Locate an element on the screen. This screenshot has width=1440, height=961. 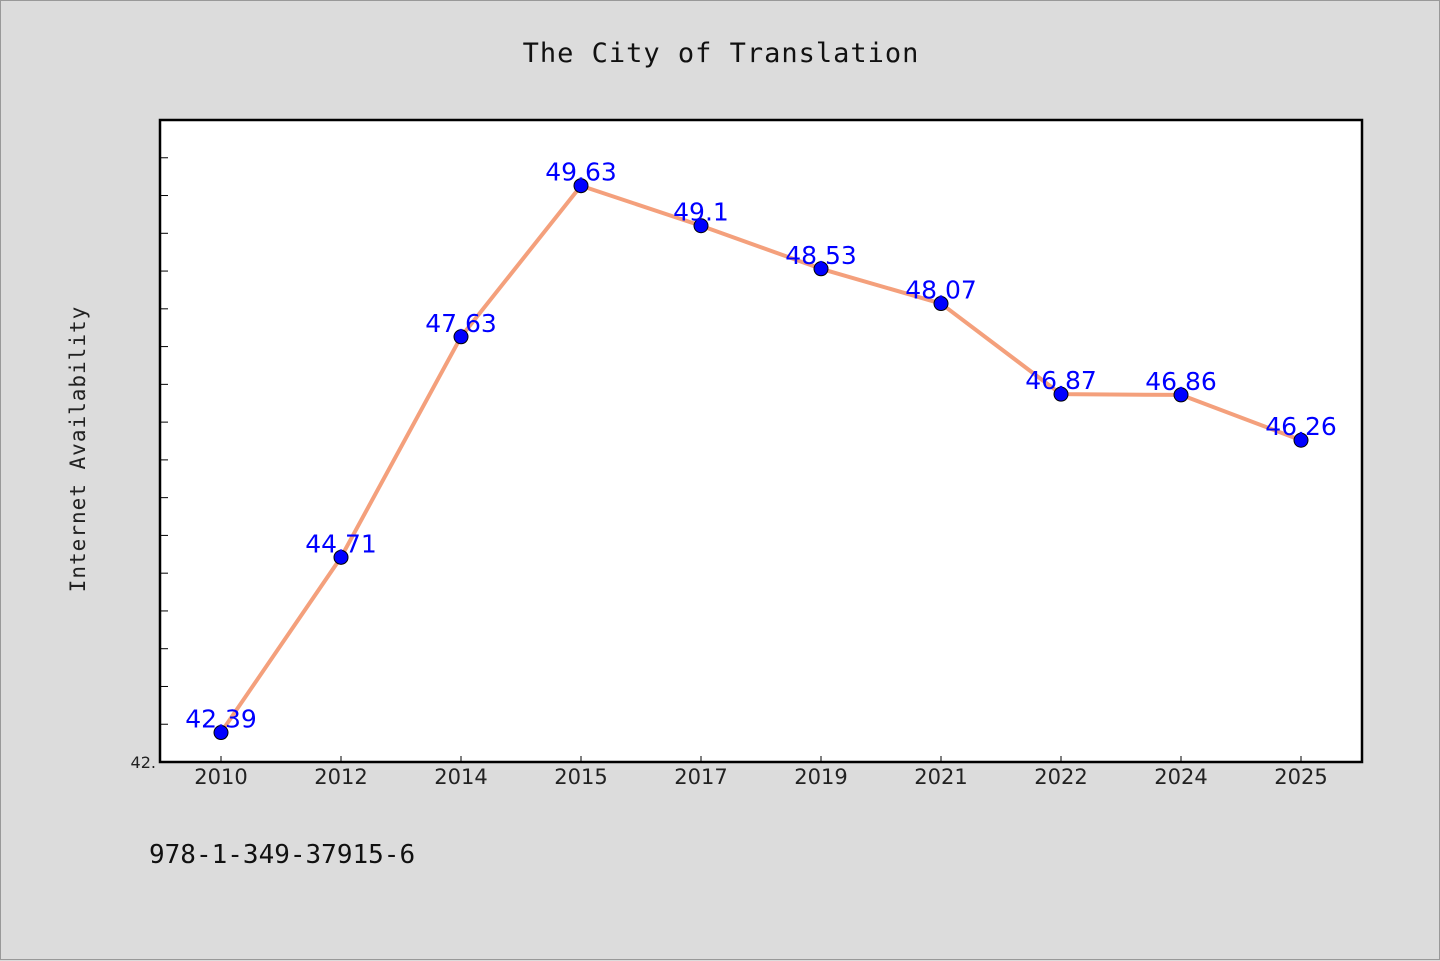
data-label: 46.87 is located at coordinates (1061, 380).